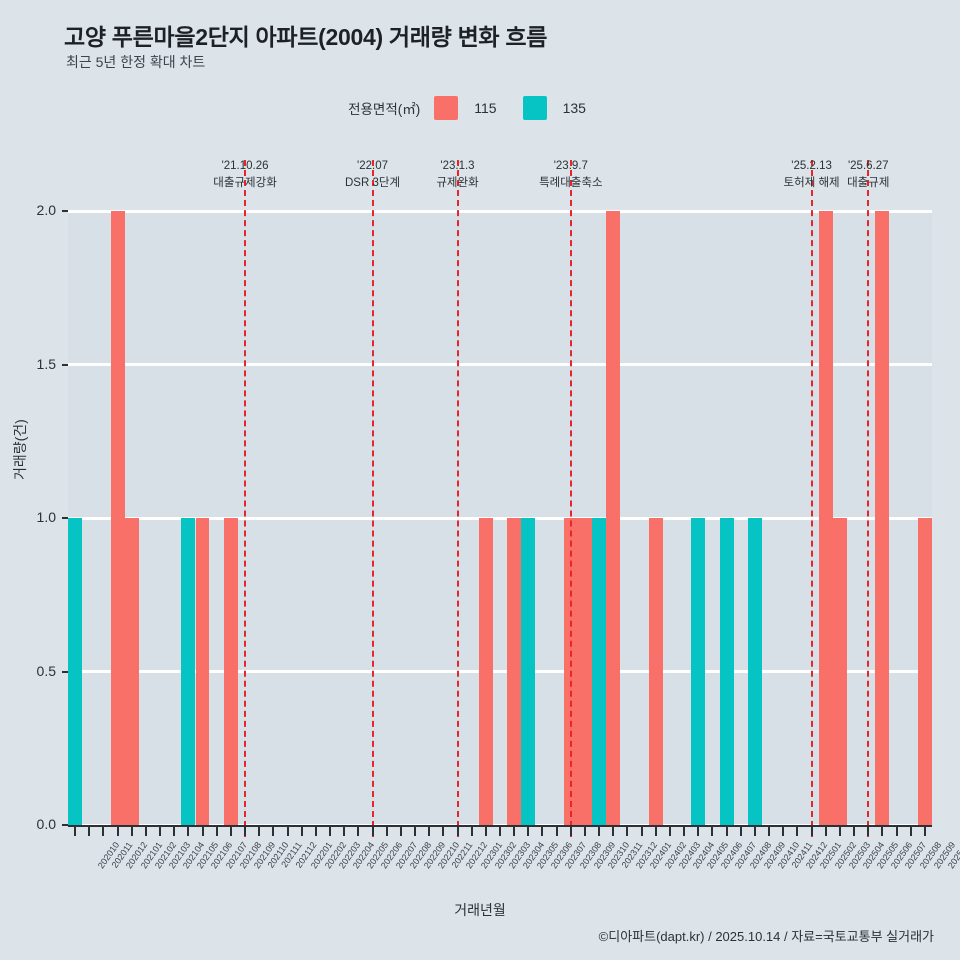 The image size is (960, 960). What do you see at coordinates (465, 108) in the screenshot?
I see `legend-item-115: 115` at bounding box center [465, 108].